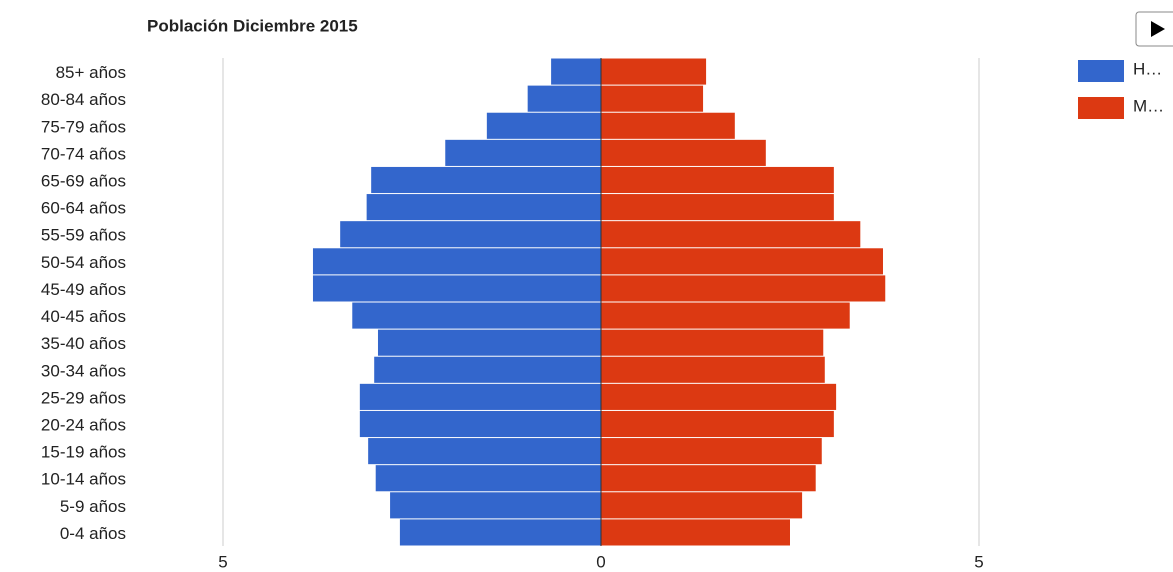 This screenshot has width=1173, height=572. I want to click on y-tick-label: 45-49 años, so click(83, 289).